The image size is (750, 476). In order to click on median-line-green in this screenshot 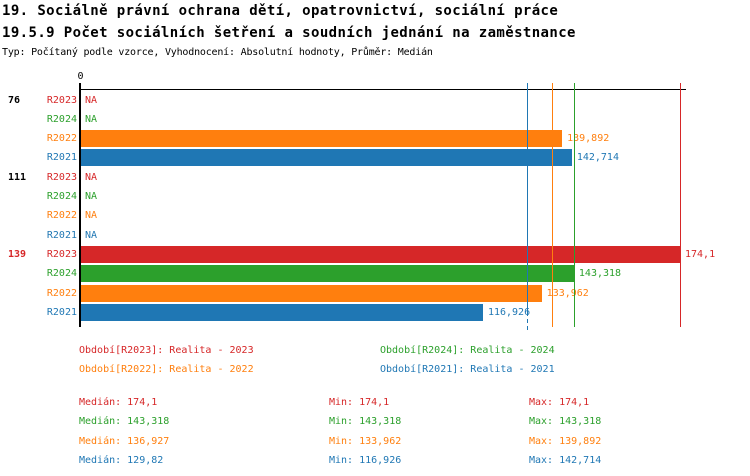, I will do `click(574, 205)`.